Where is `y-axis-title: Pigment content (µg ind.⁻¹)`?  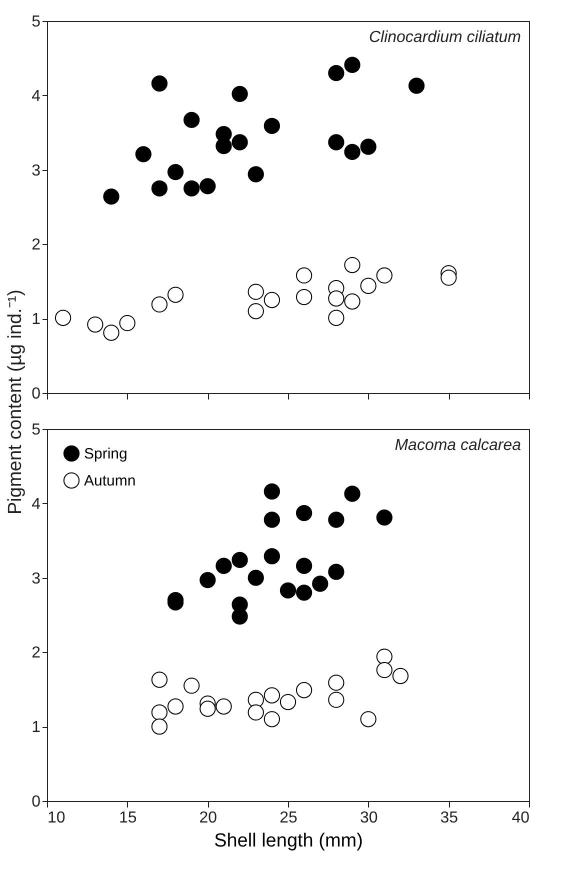
y-axis-title: Pigment content (µg ind.⁻¹) is located at coordinates (15, 402).